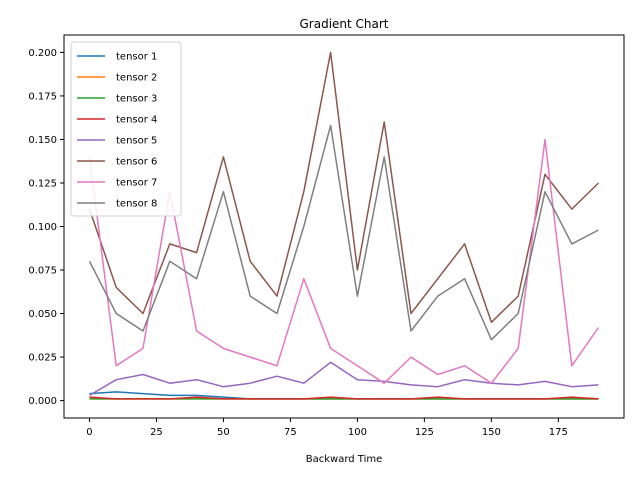 This screenshot has width=640, height=480. I want to click on x-tick-label: 25, so click(156, 432).